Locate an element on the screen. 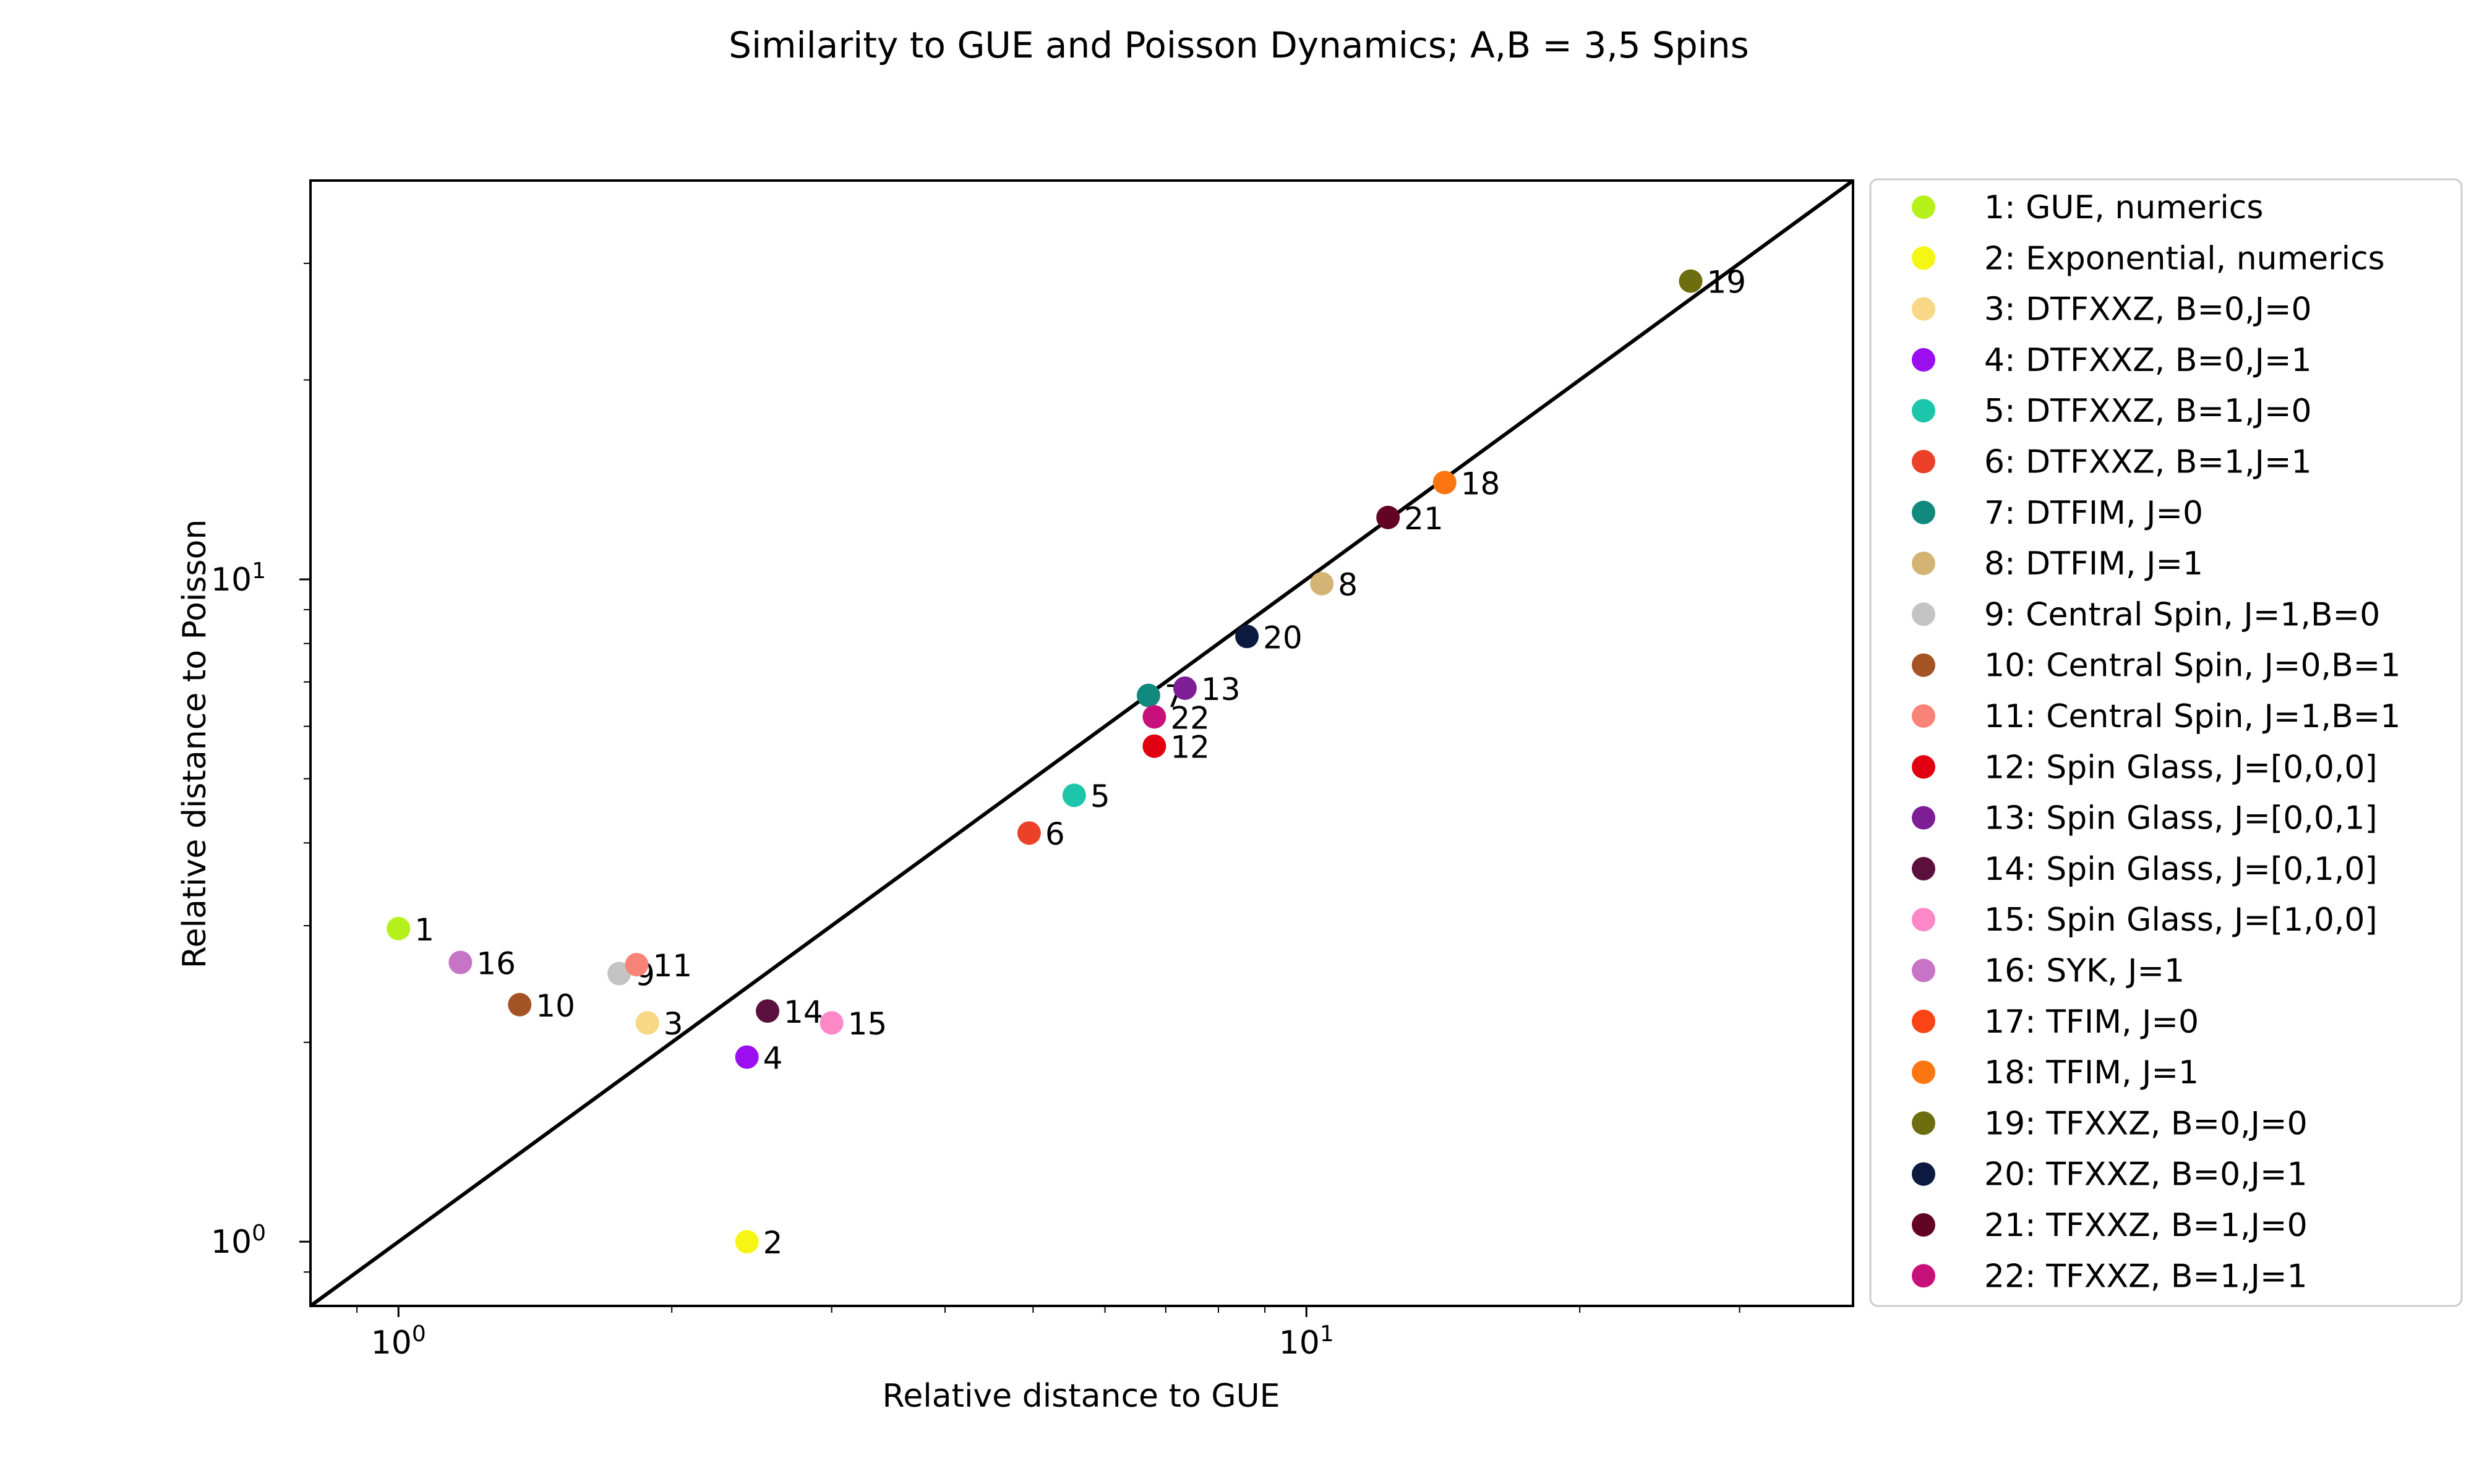 The height and width of the screenshot is (1484, 2474). point-label-18: 18 is located at coordinates (1480, 483).